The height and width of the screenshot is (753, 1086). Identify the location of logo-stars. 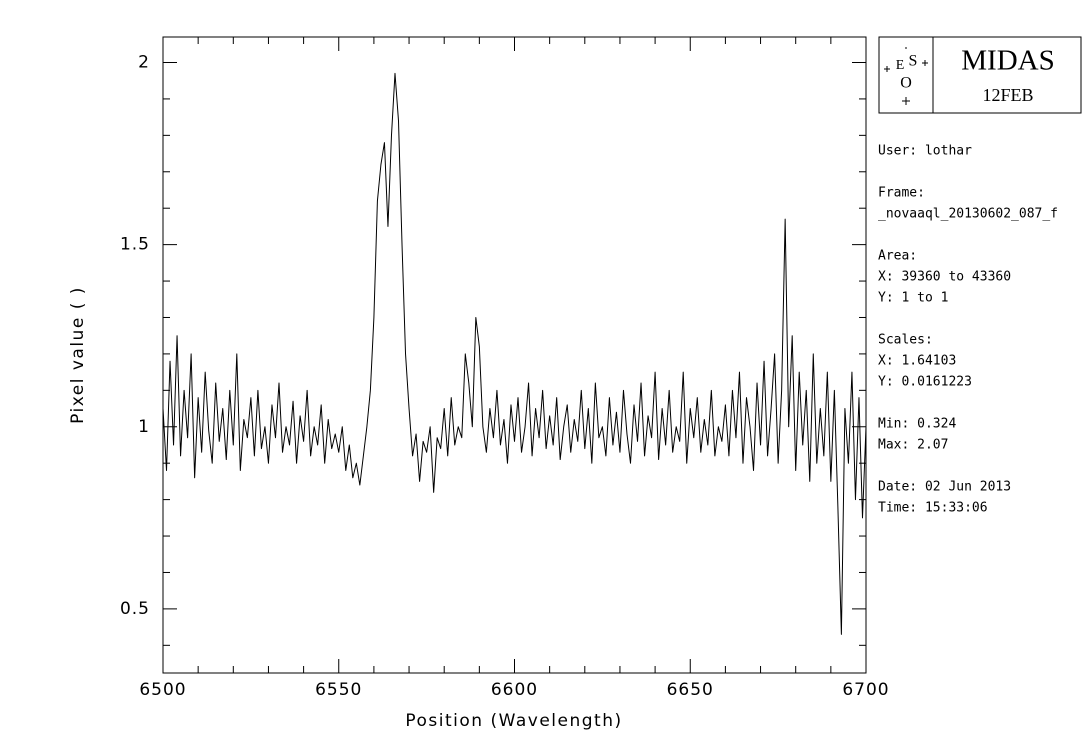
(906, 76).